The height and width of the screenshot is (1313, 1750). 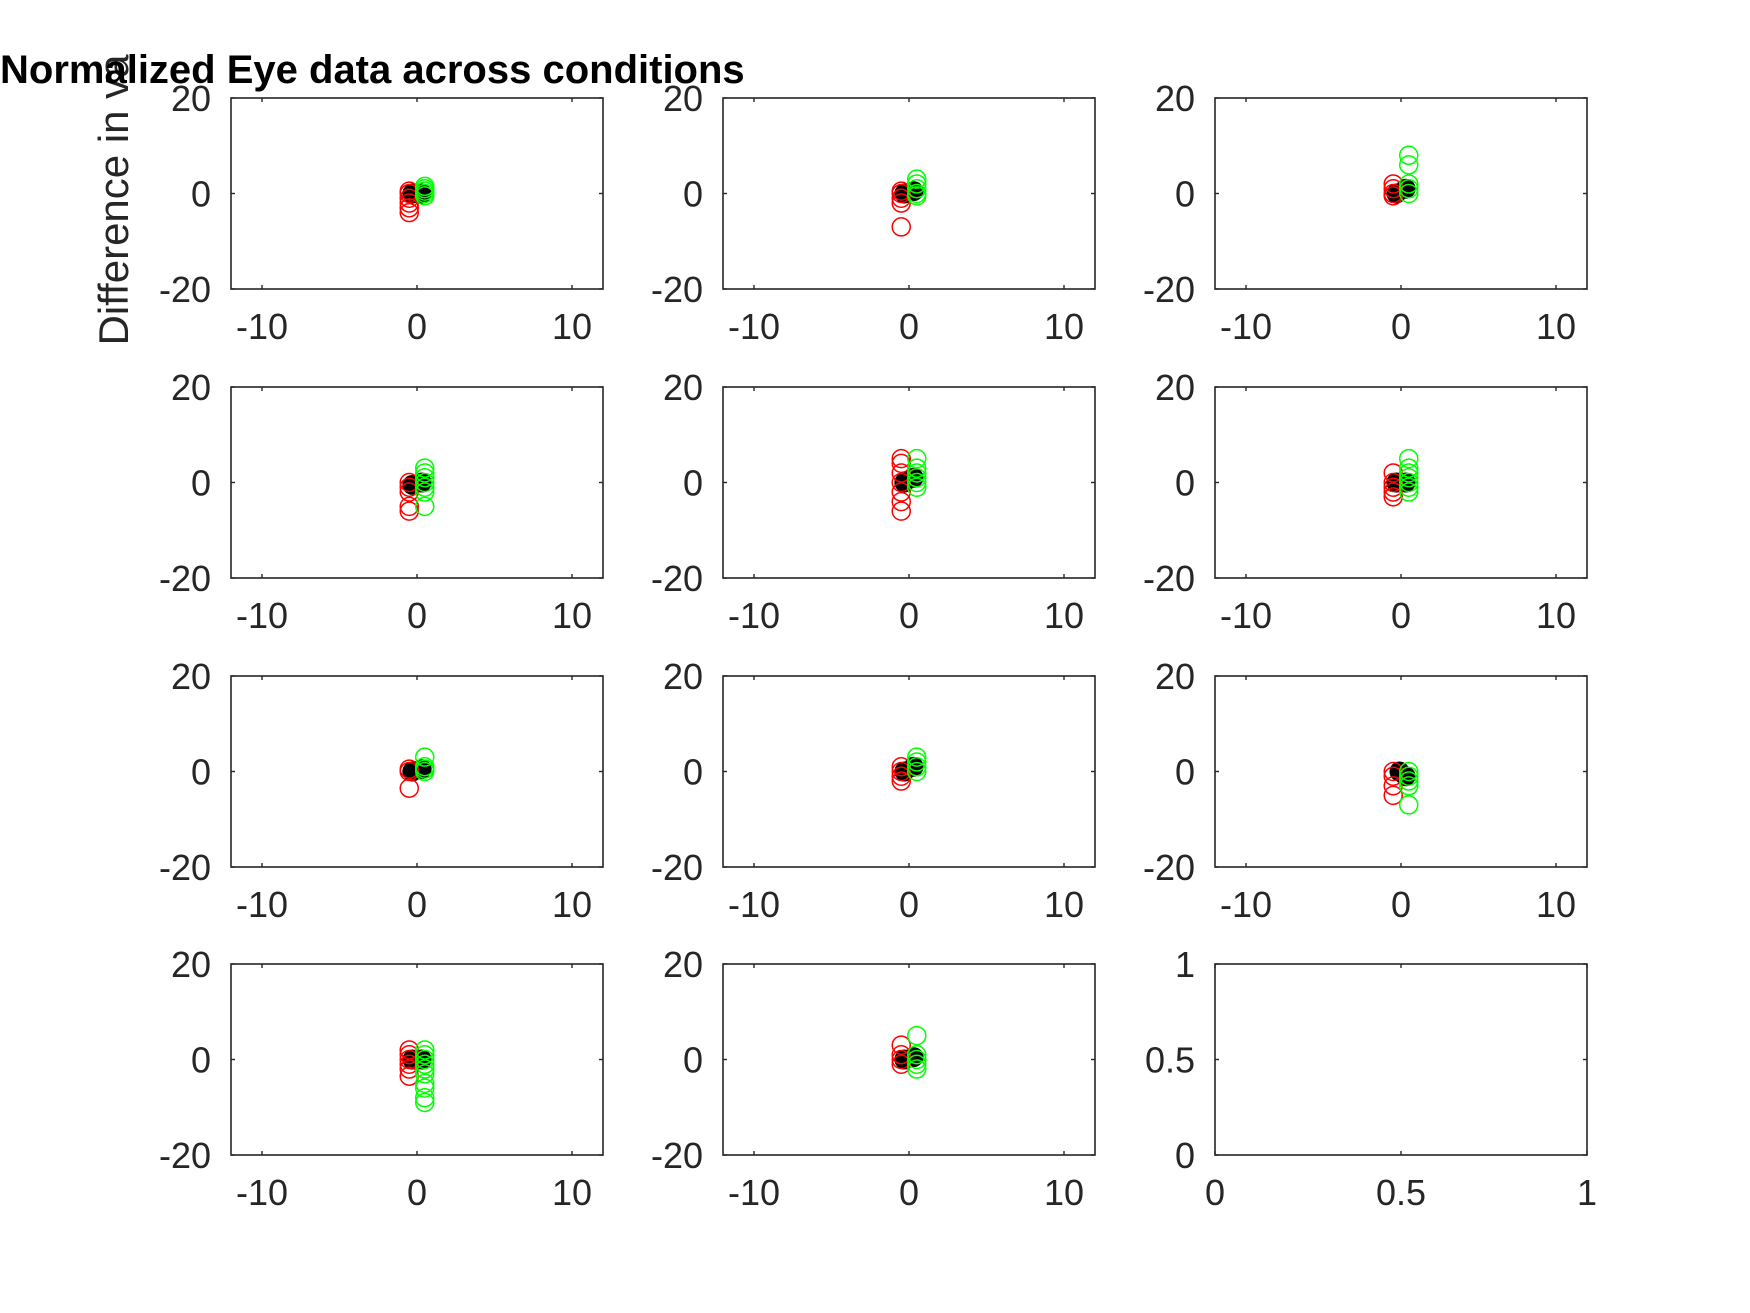 What do you see at coordinates (1365, 212) in the screenshot?
I see `subplot-3: -10 0 10 -20 0 20` at bounding box center [1365, 212].